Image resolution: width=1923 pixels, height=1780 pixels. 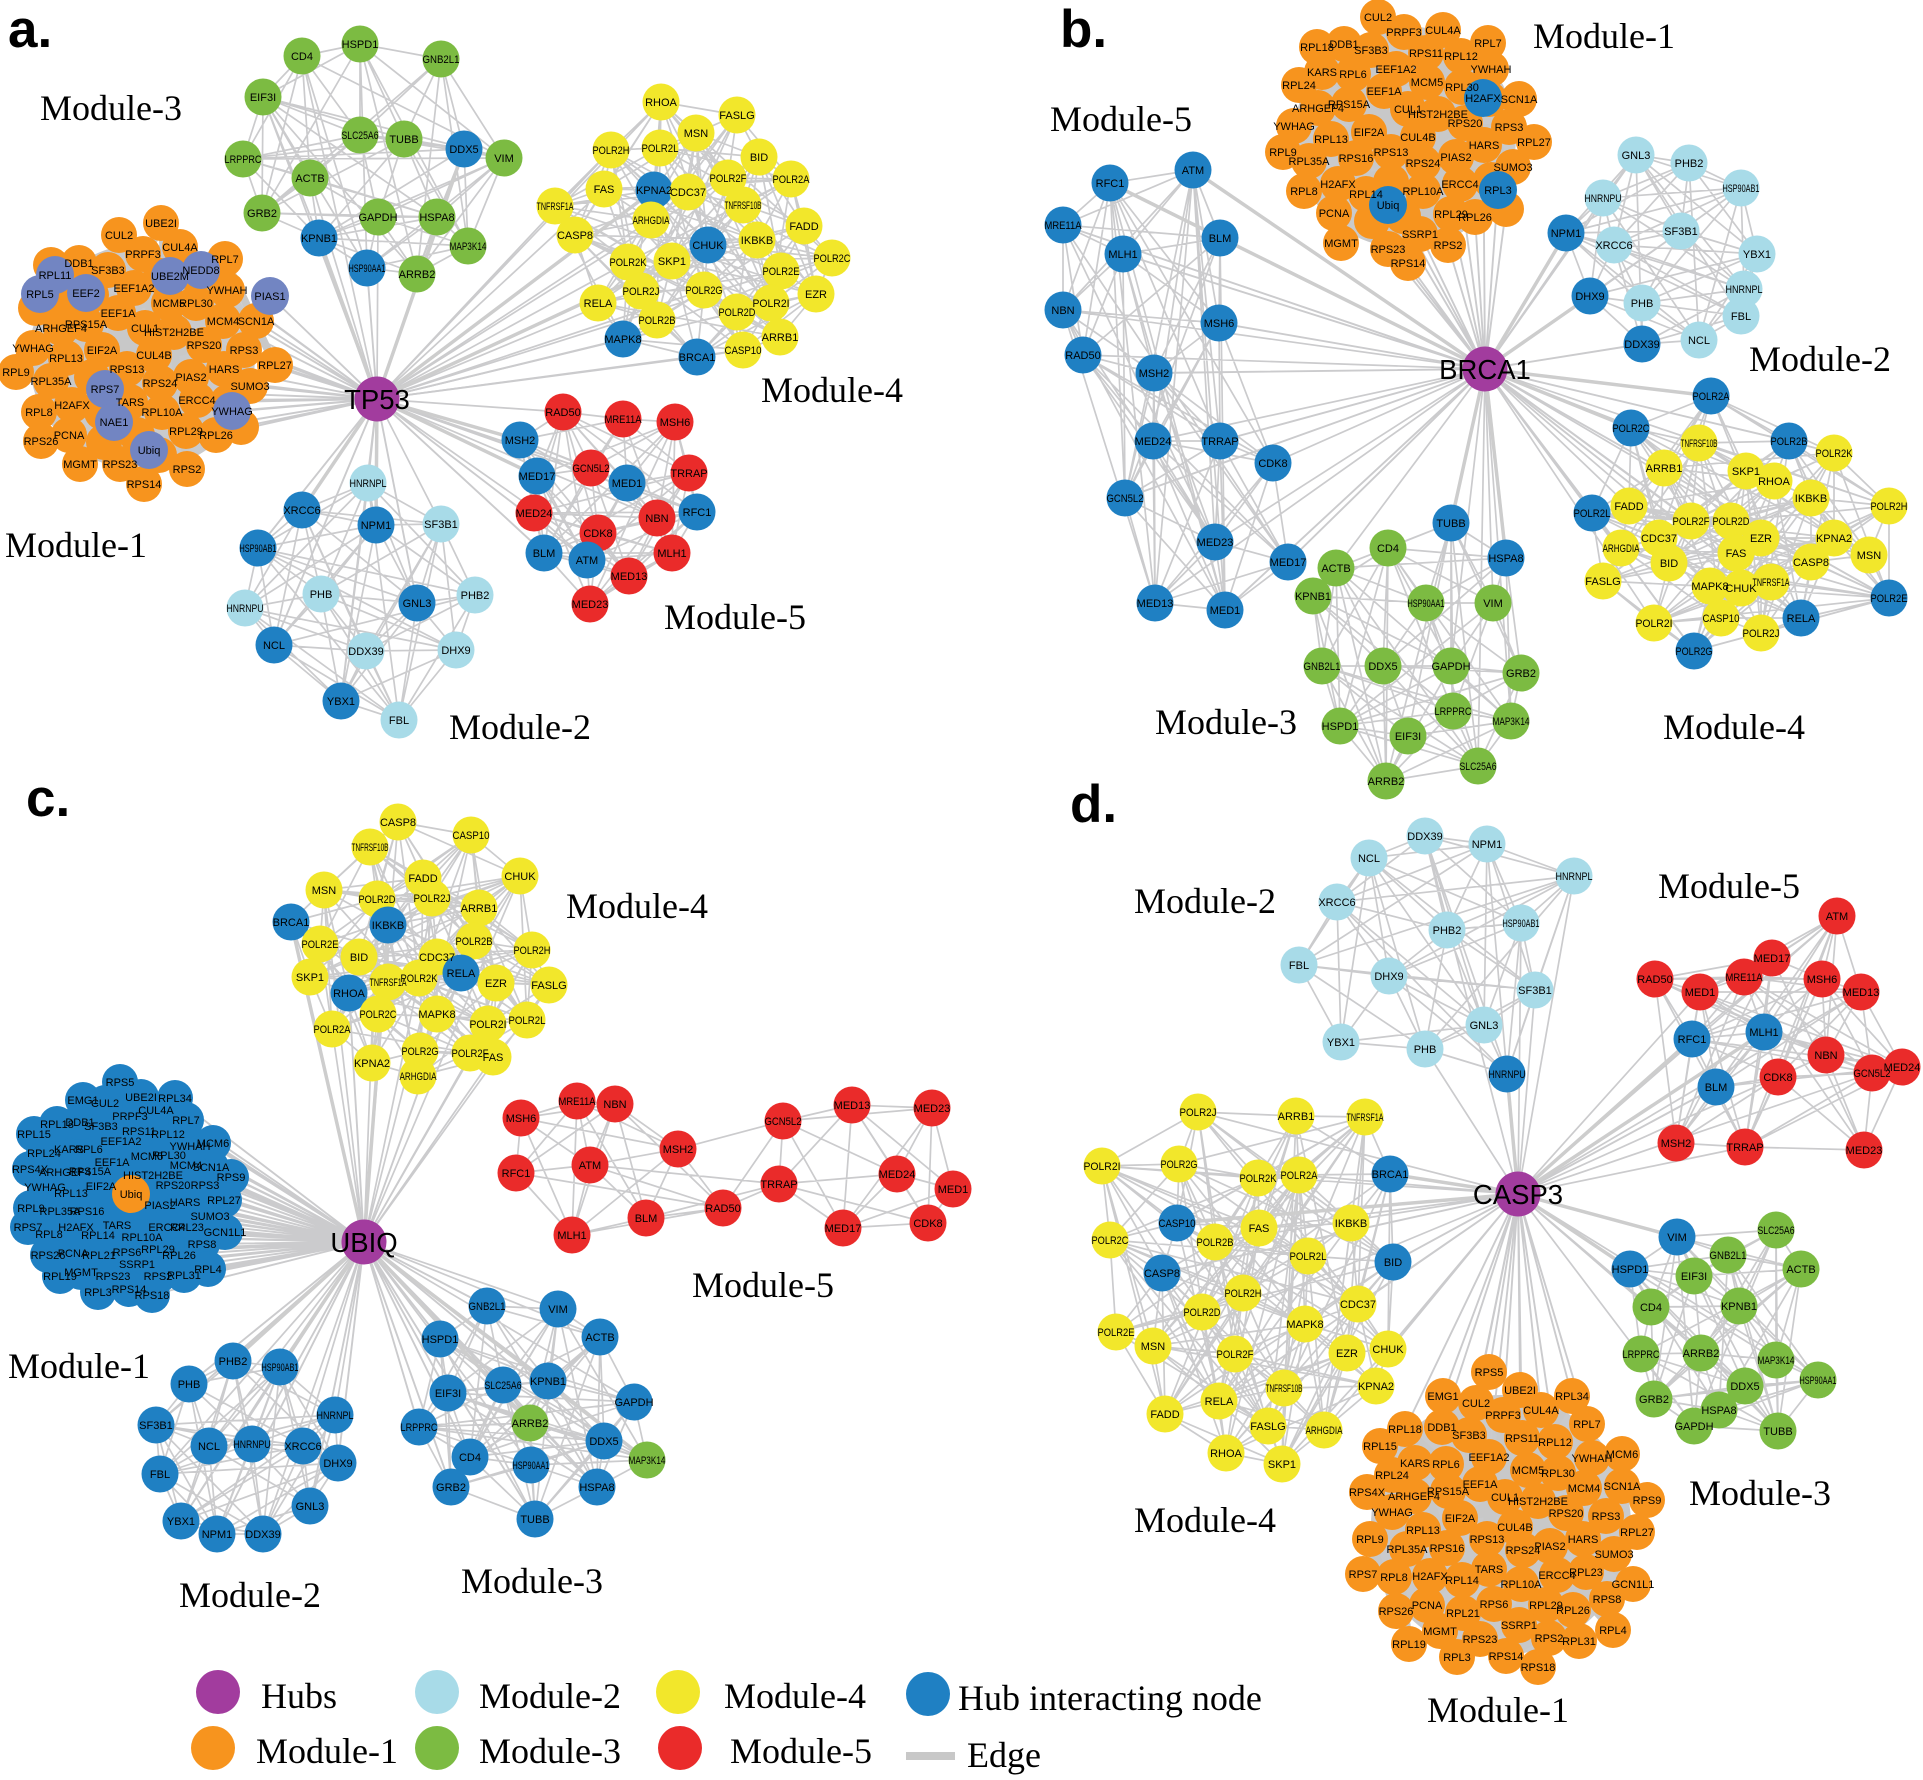 What do you see at coordinates (1694, 1277) in the screenshot?
I see `svg-text: EIF3I` at bounding box center [1694, 1277].